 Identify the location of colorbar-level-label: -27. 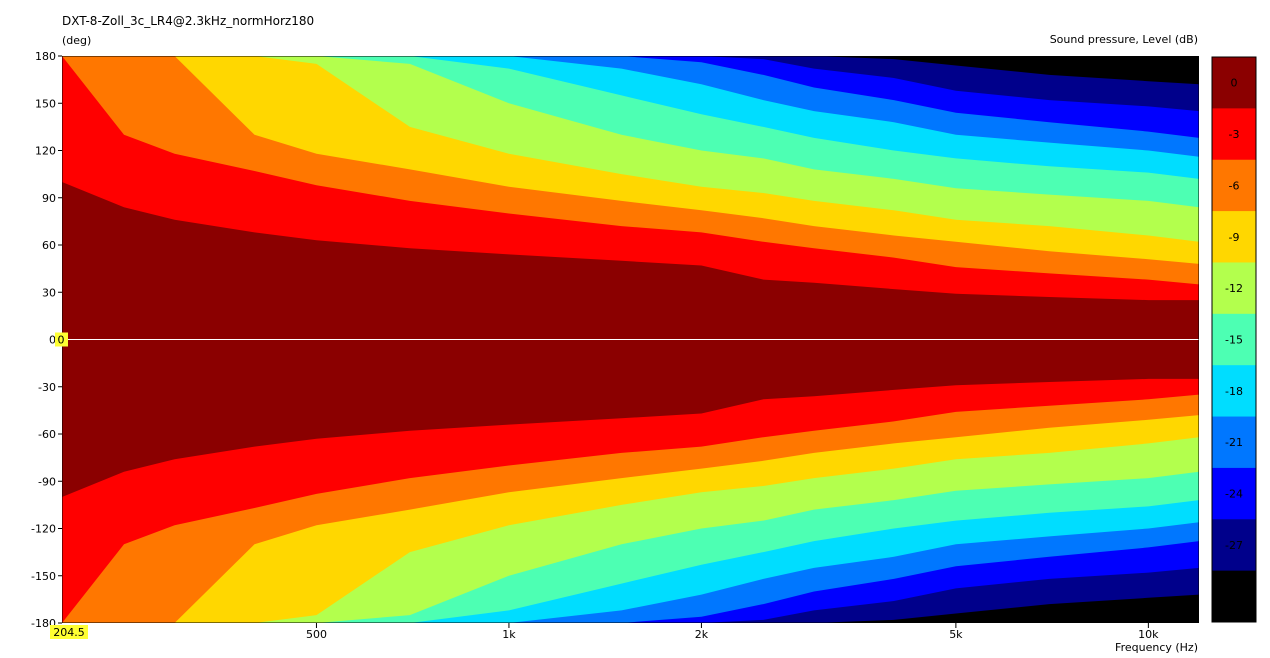
(1234, 545).